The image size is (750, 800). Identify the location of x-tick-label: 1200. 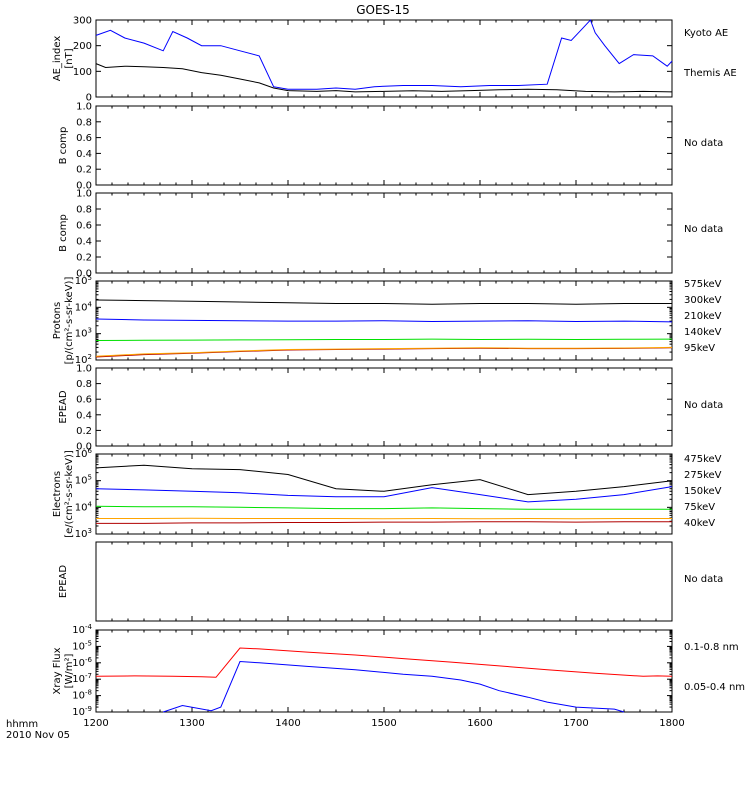
(95, 723).